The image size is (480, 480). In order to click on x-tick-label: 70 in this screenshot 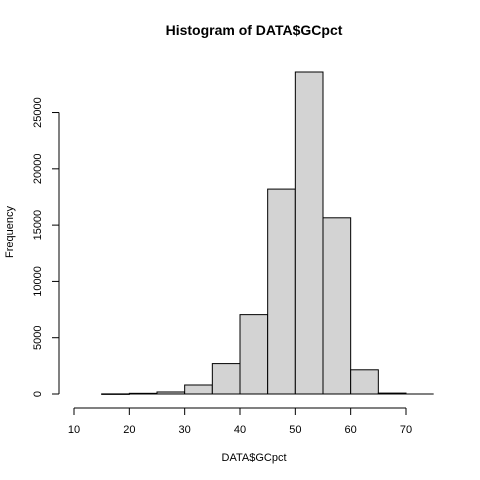, I will do `click(406, 430)`.